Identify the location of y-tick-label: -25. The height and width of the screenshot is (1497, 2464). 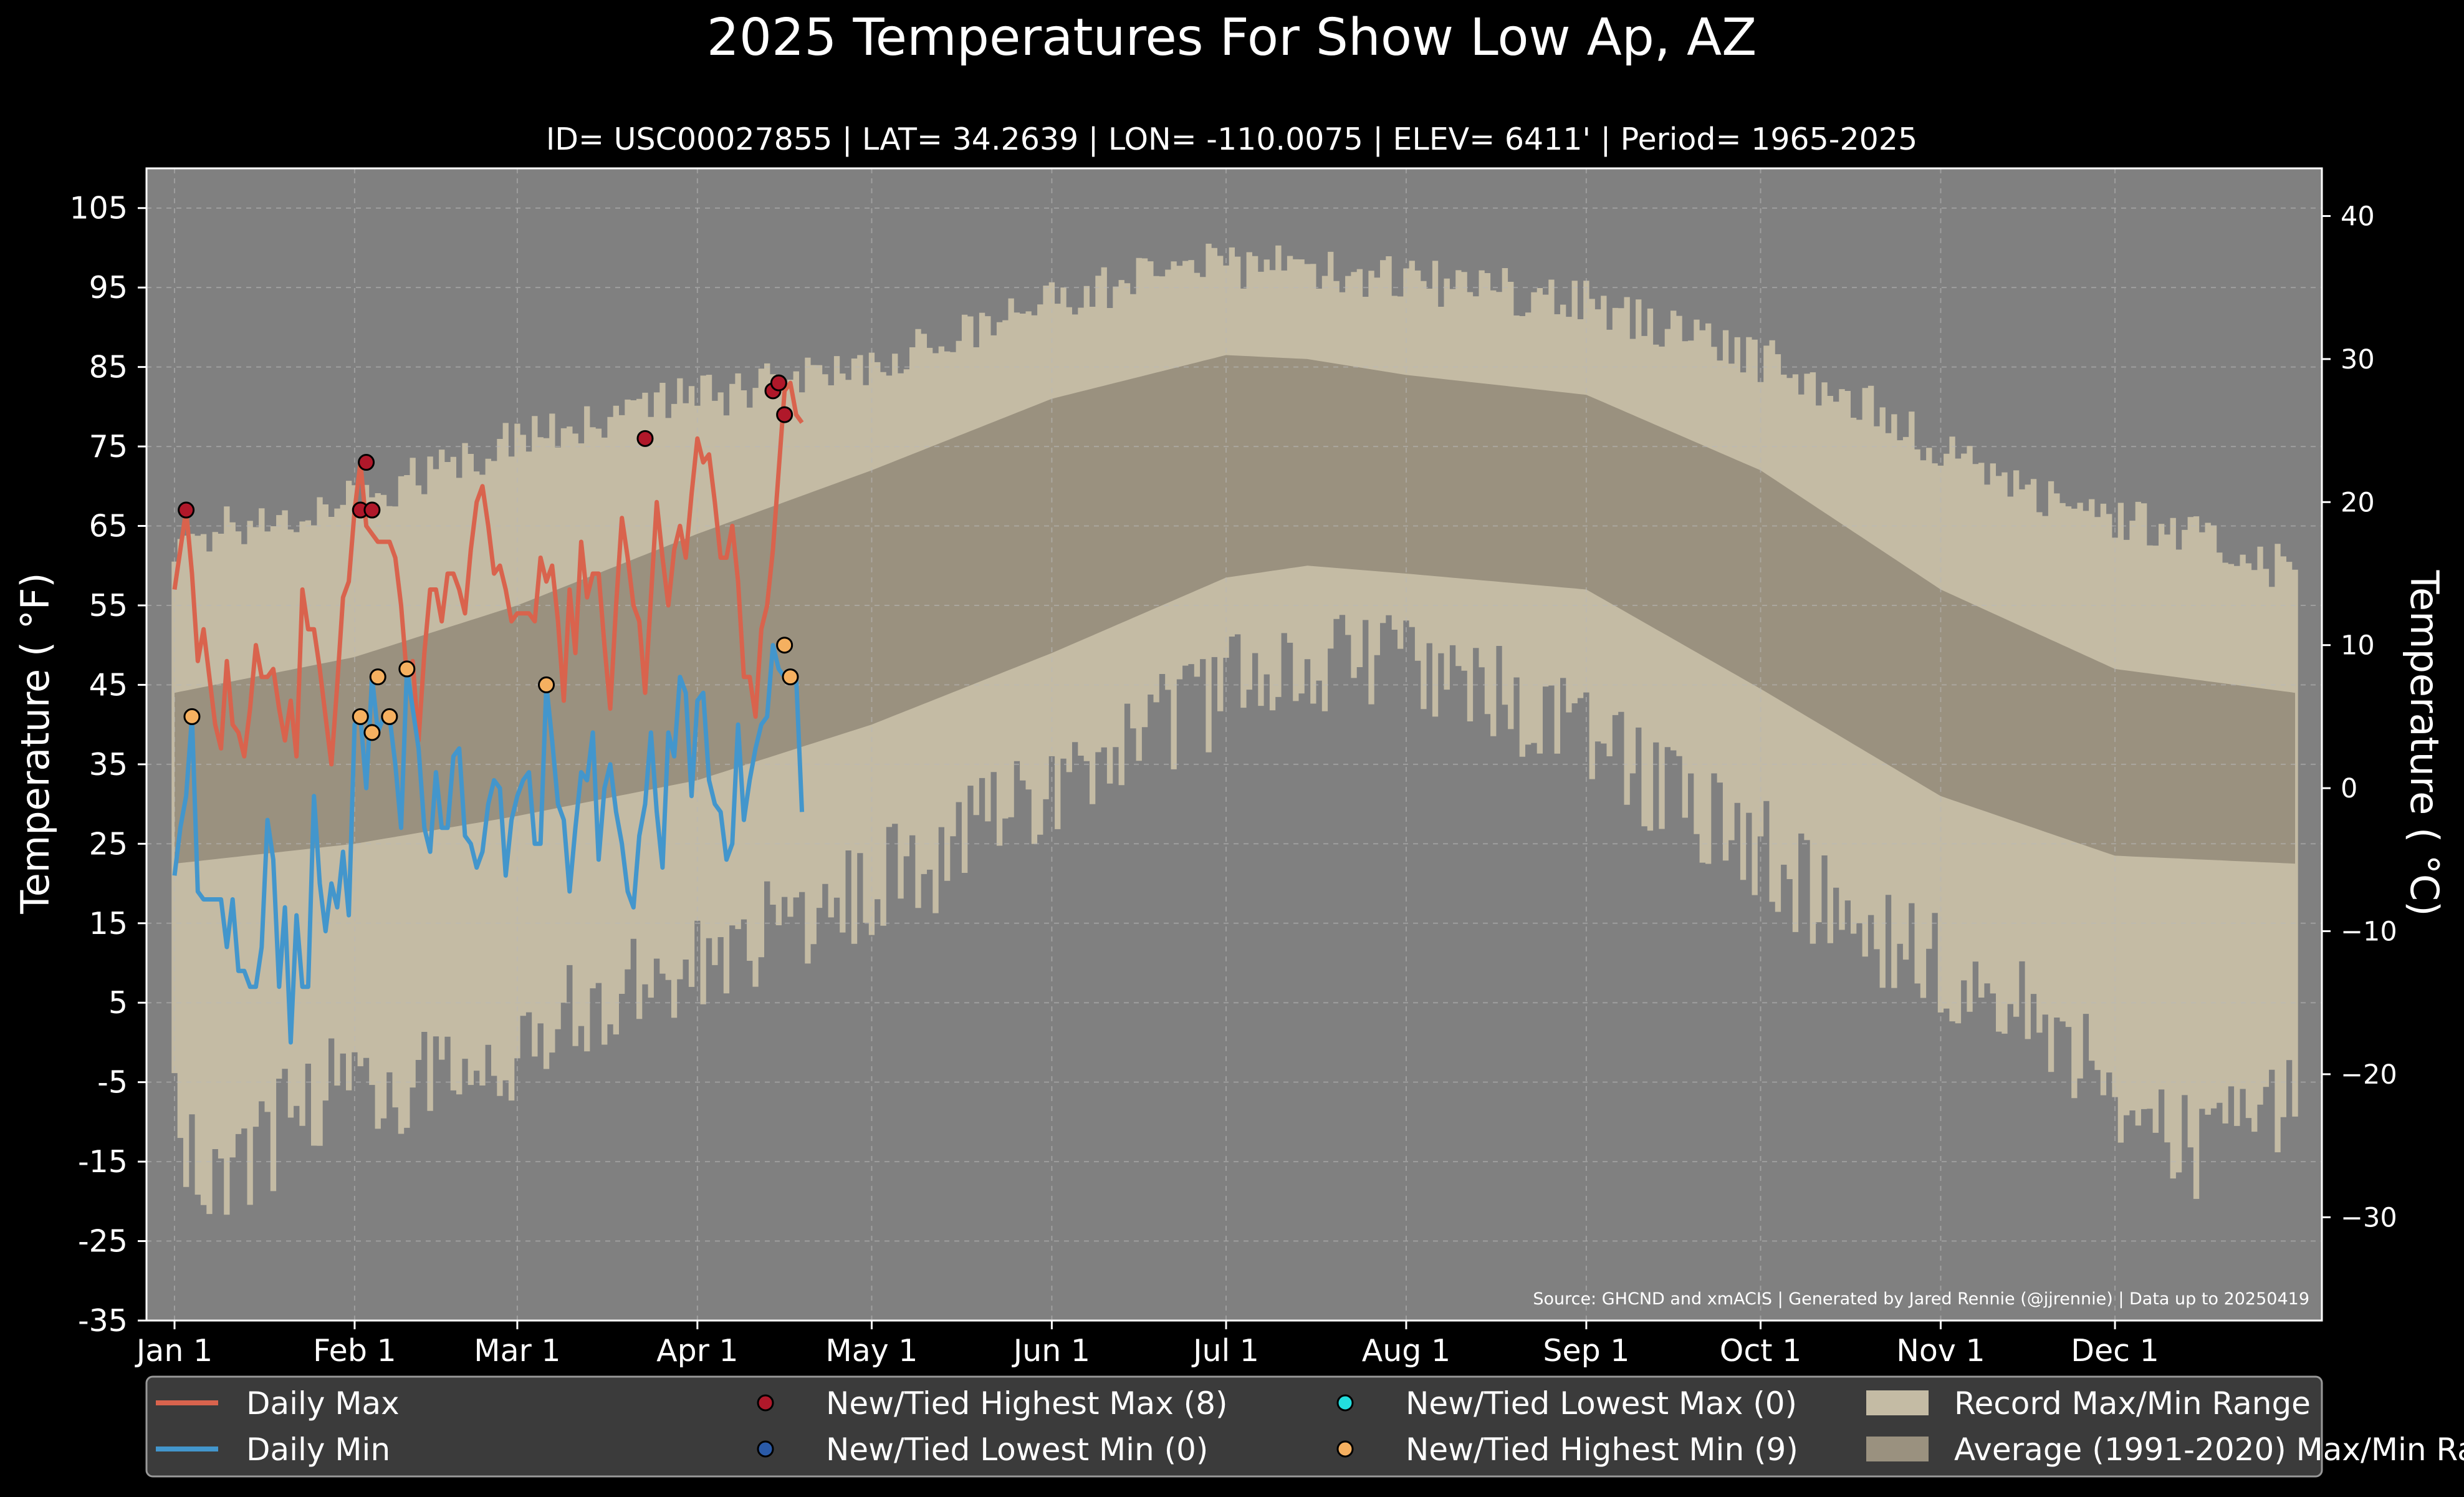
(103, 1241).